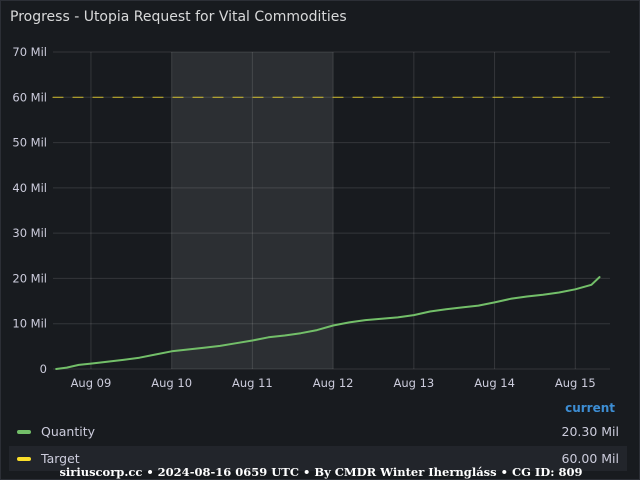  What do you see at coordinates (91, 383) in the screenshot?
I see `x-tick-label: Aug 09` at bounding box center [91, 383].